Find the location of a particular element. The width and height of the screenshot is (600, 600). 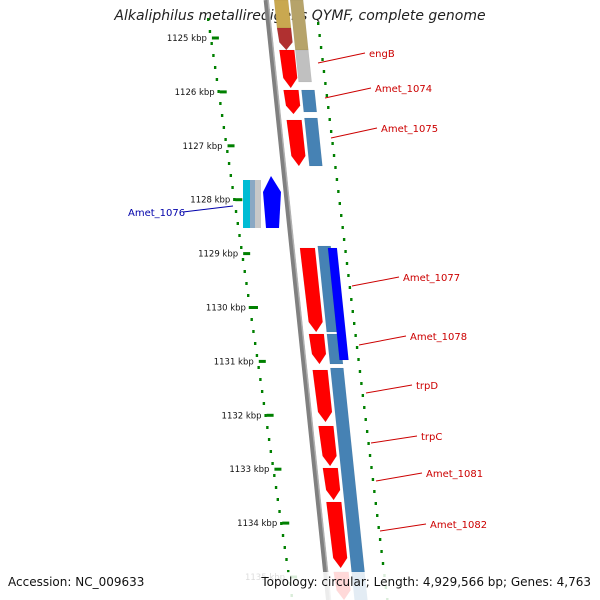

footer-backdrop is located at coordinates (300, 586).